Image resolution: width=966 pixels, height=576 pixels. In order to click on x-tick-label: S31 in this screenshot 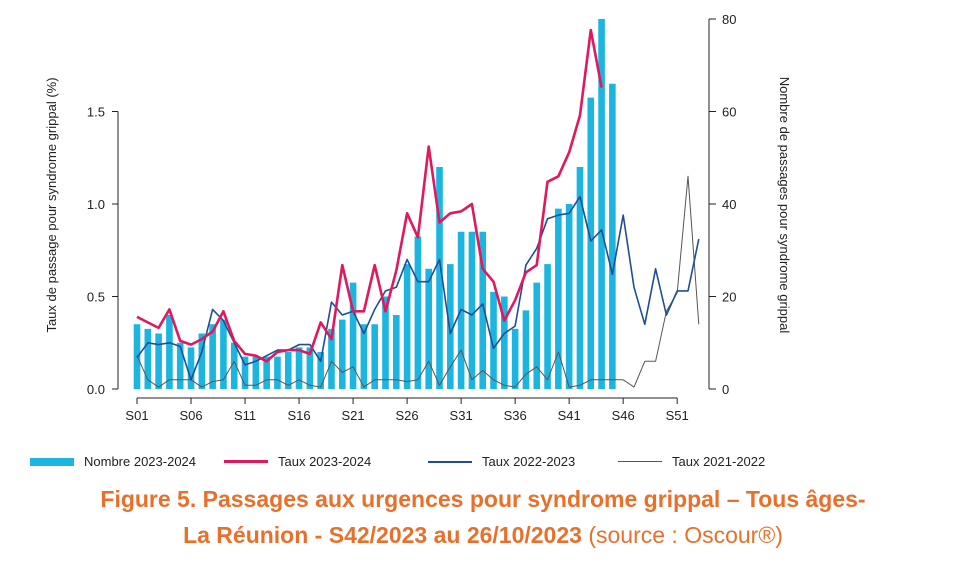, I will do `click(461, 415)`.